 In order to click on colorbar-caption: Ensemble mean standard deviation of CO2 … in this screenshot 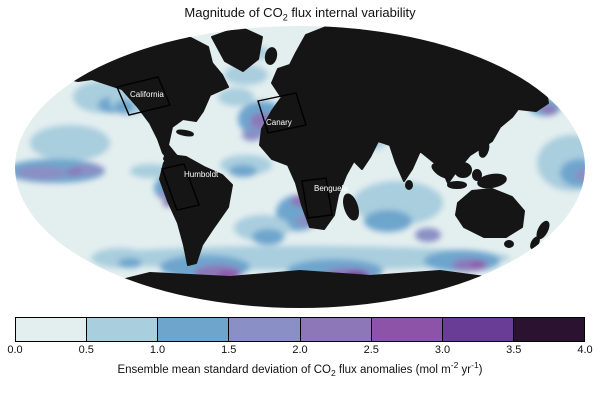, I will do `click(300, 369)`.